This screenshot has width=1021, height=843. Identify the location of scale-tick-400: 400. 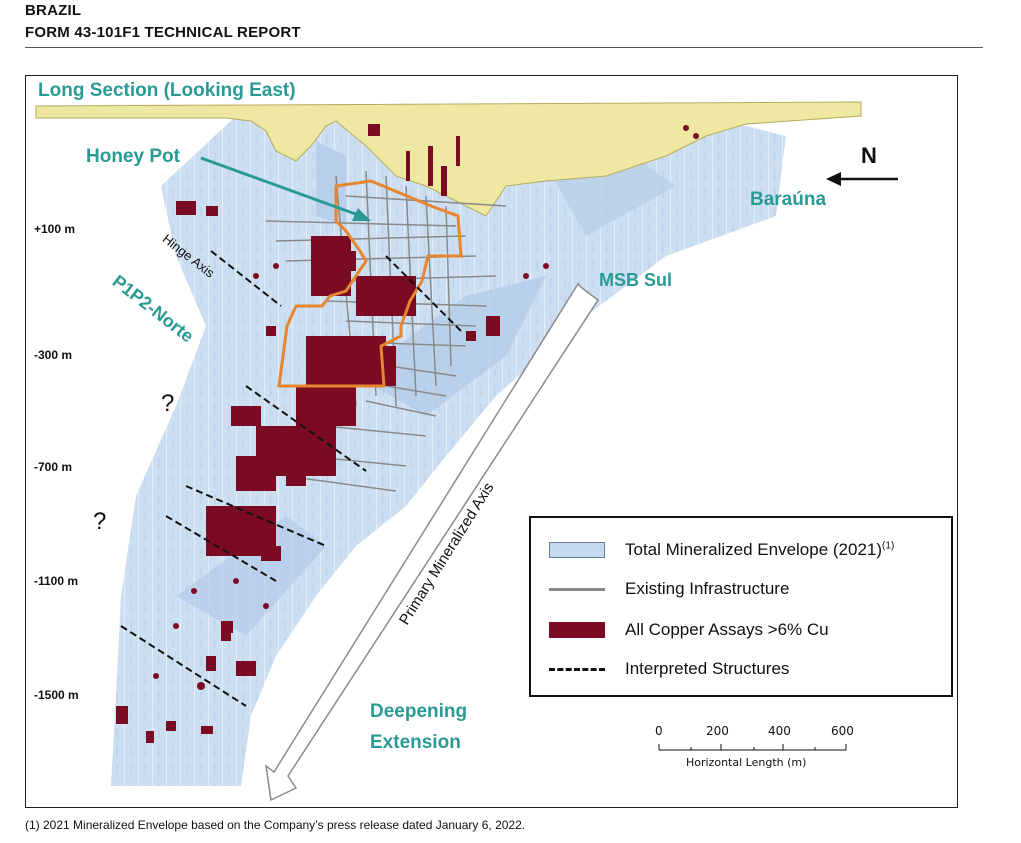
(779, 731).